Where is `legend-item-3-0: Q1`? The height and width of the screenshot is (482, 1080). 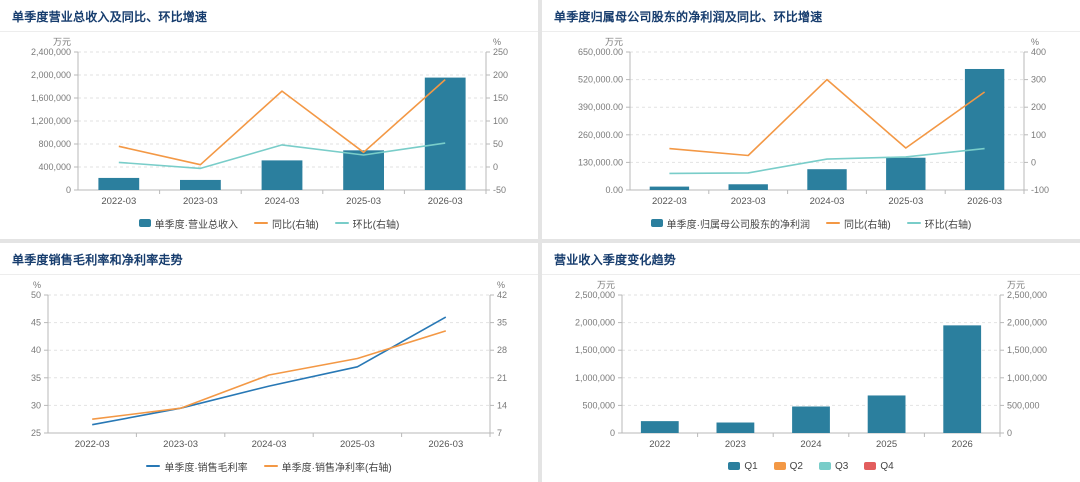 legend-item-3-0: Q1 is located at coordinates (743, 466).